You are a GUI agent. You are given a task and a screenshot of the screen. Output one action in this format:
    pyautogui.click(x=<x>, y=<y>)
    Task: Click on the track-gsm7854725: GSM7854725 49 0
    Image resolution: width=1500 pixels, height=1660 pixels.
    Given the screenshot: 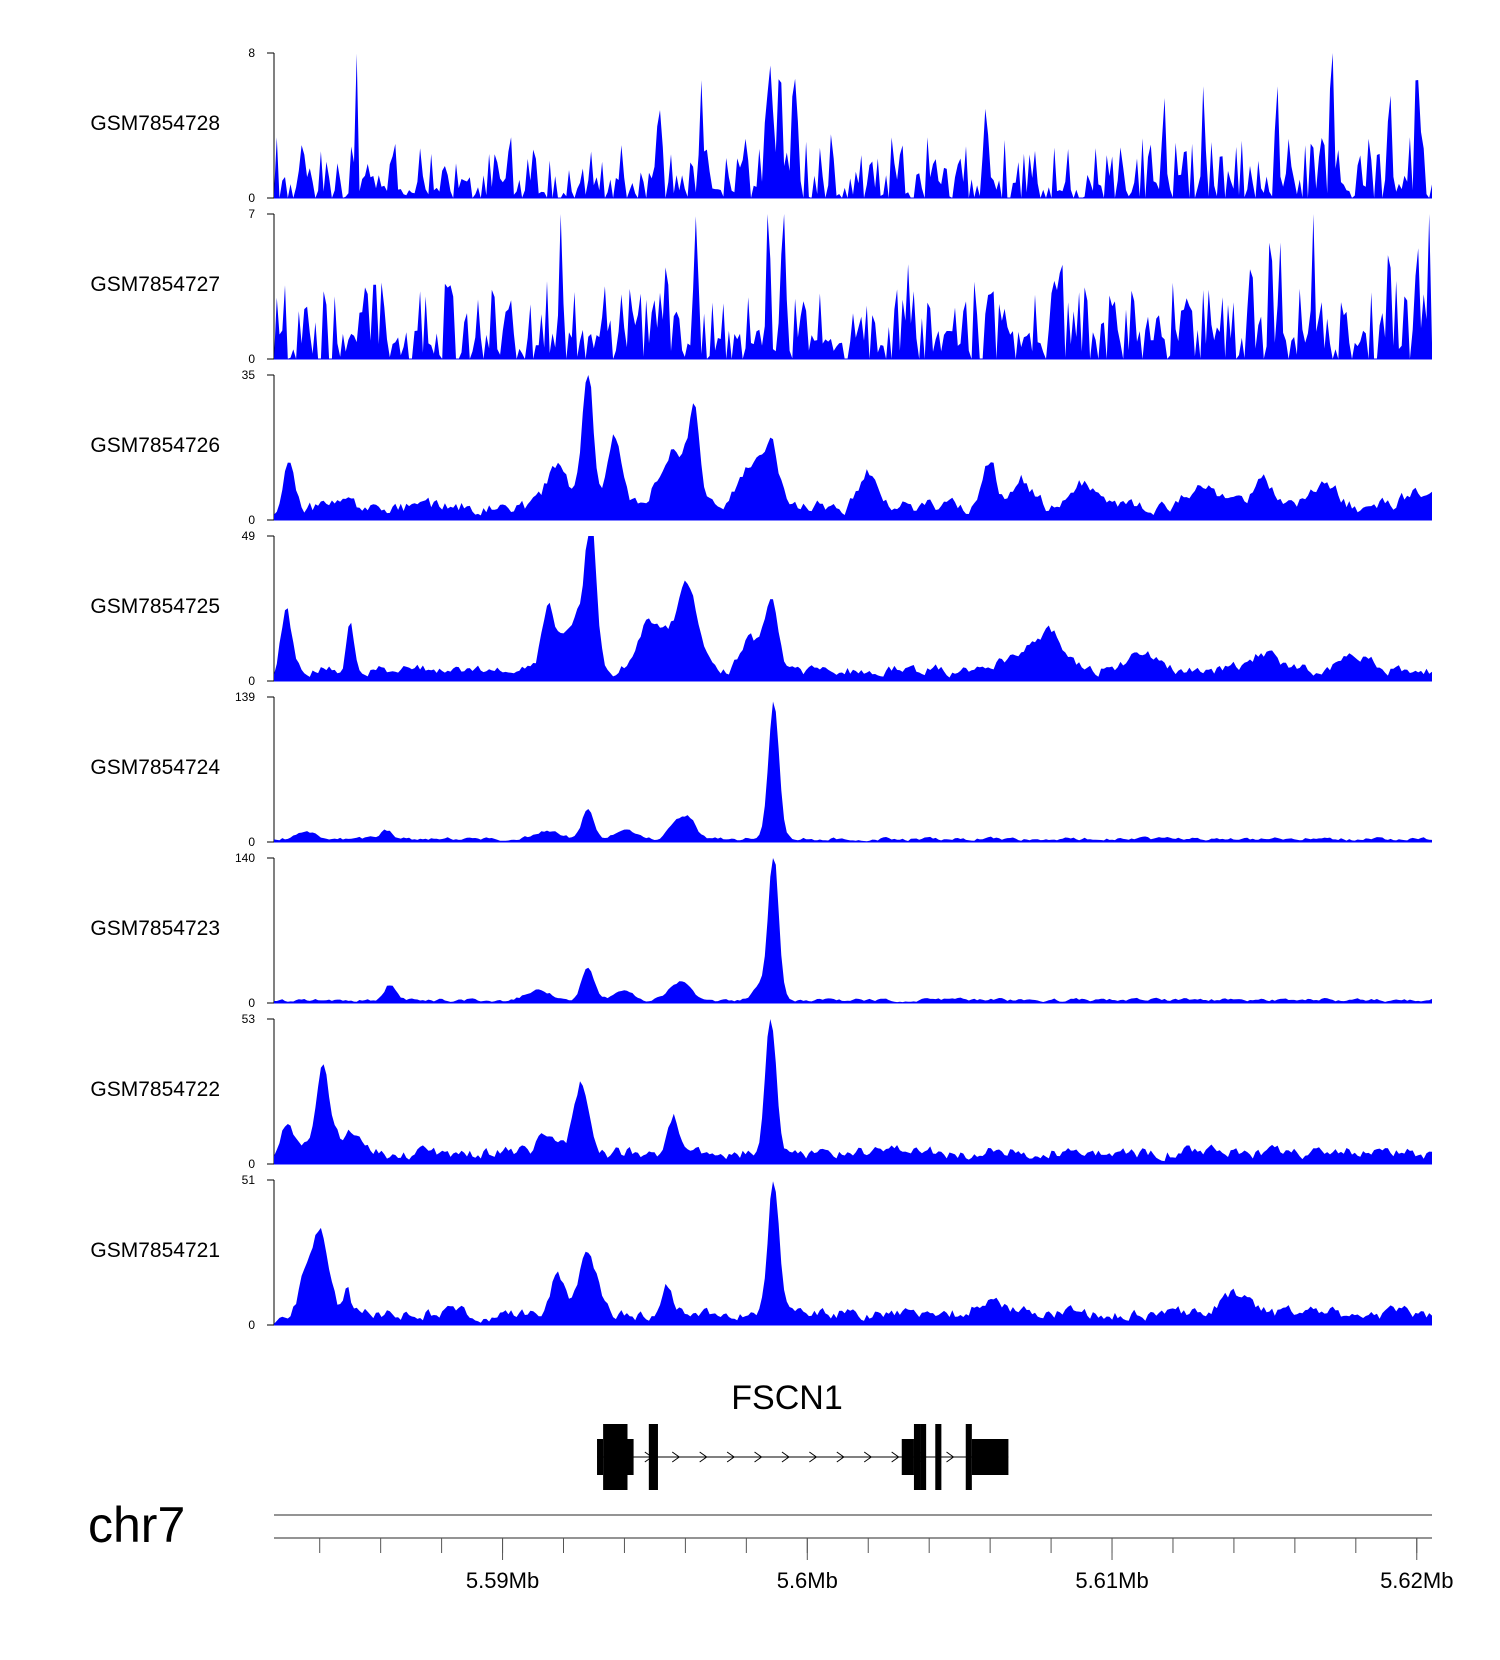 What is the action you would take?
    pyautogui.click(x=761, y=608)
    